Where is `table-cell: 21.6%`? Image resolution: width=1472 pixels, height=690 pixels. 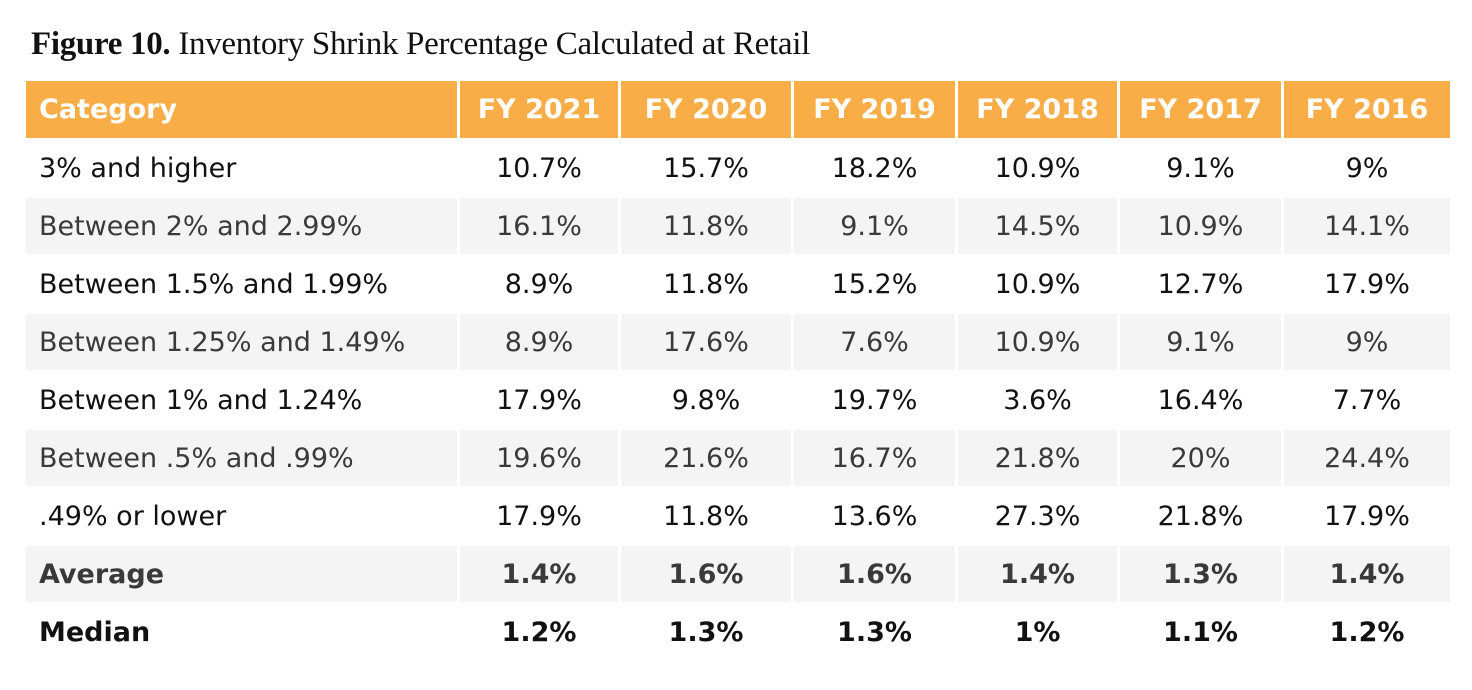 table-cell: 21.6% is located at coordinates (706, 458).